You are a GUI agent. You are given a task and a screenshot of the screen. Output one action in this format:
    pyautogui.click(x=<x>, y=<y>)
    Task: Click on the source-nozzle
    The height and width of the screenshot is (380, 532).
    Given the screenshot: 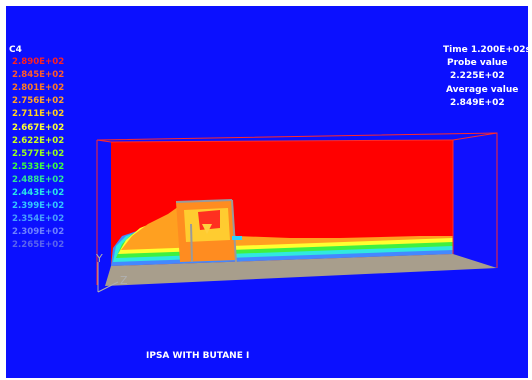 What is the action you would take?
    pyautogui.click(x=207, y=229)
    